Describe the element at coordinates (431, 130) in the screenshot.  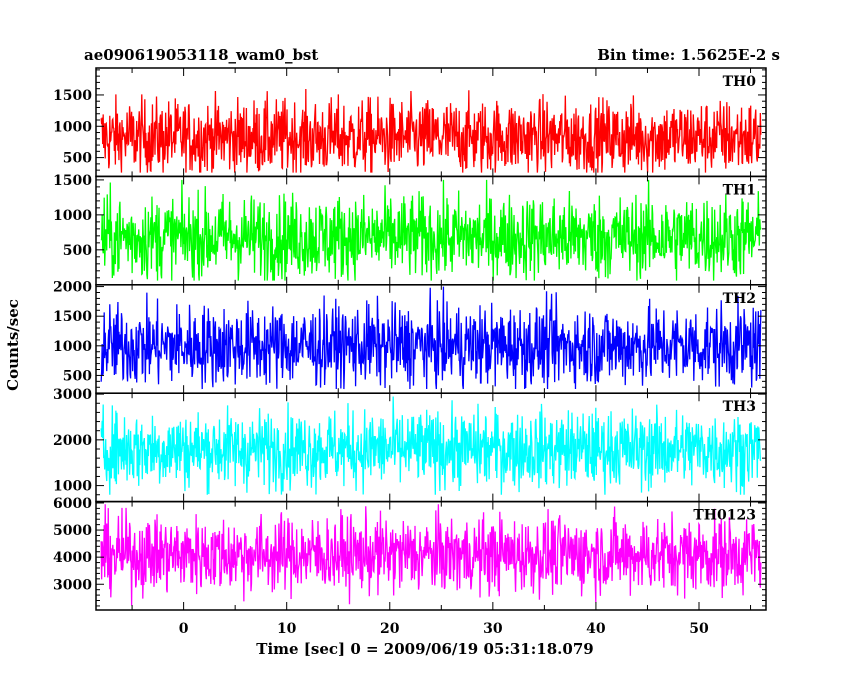
I see `series-th0` at that location.